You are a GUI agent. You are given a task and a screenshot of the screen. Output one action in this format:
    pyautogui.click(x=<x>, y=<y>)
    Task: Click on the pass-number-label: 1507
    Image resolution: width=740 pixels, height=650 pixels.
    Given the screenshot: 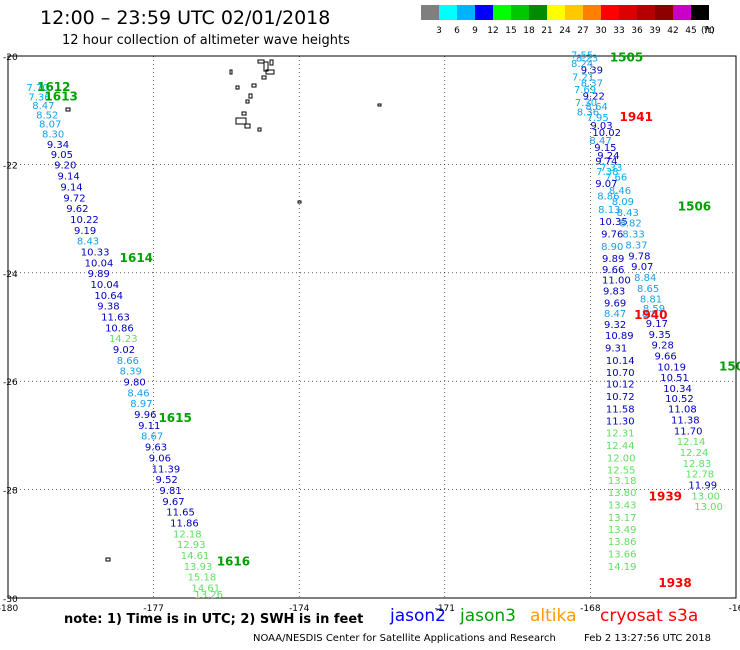 What is the action you would take?
    pyautogui.click(x=729, y=366)
    